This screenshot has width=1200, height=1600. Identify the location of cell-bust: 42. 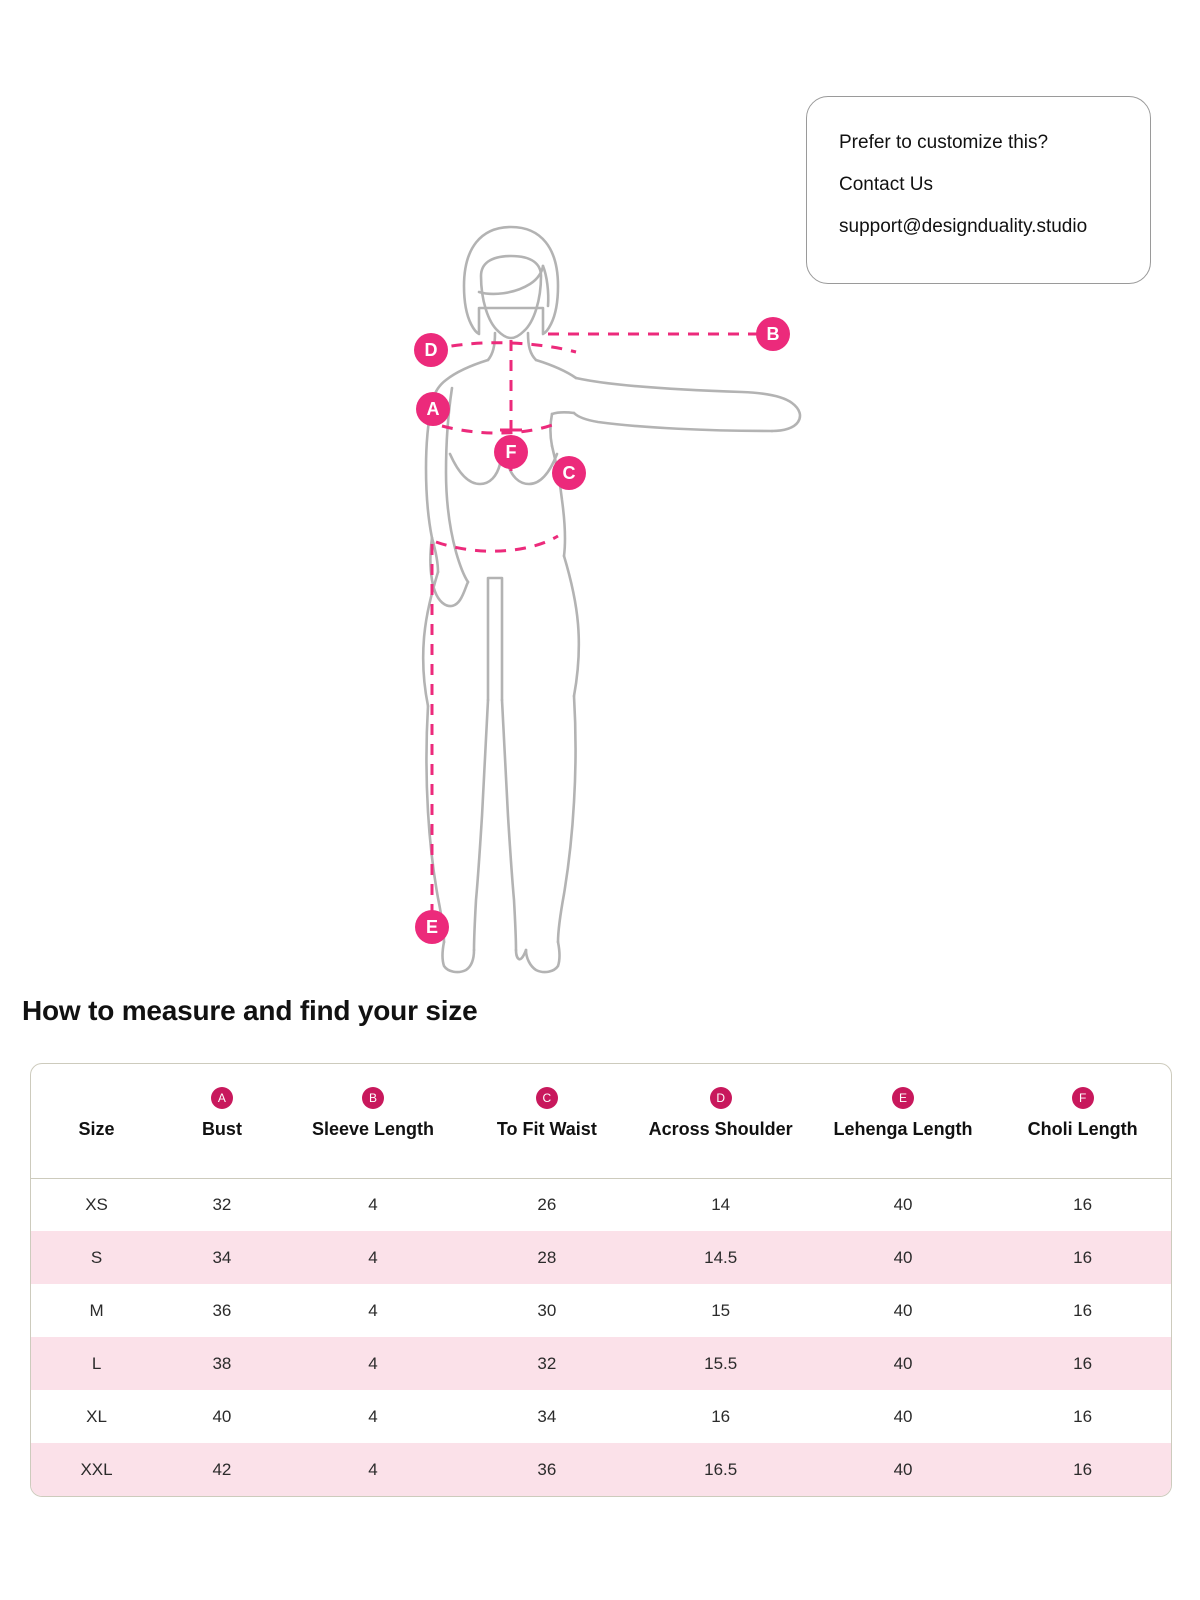
(222, 1469).